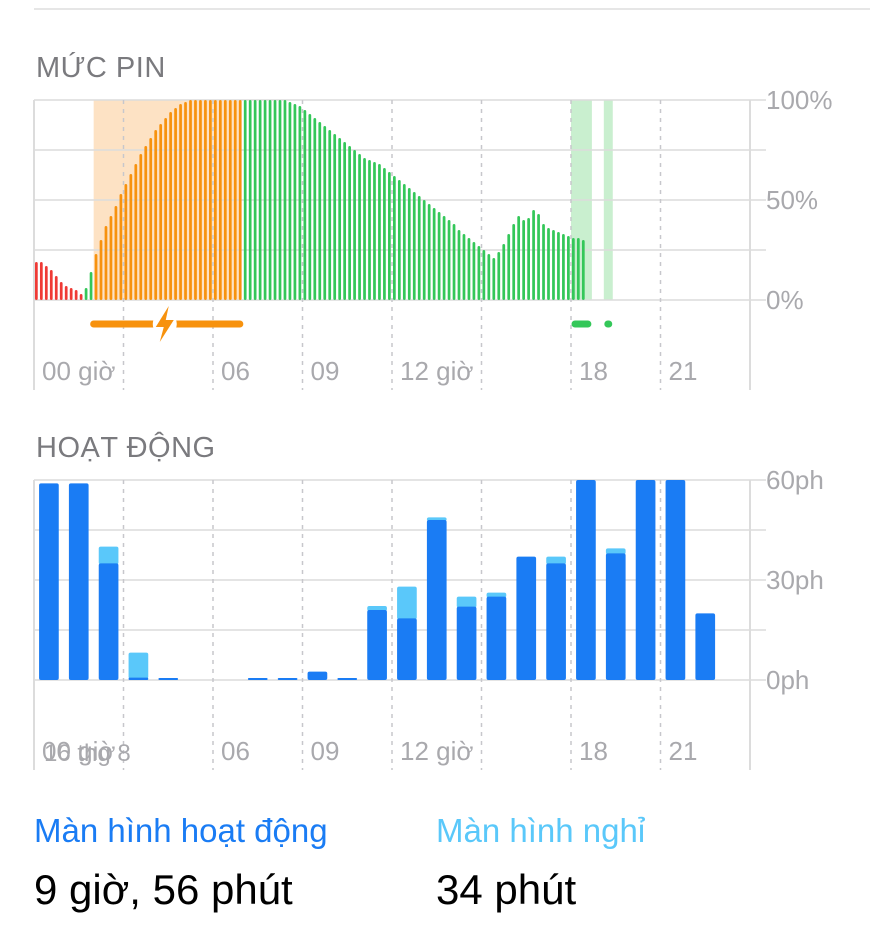  I want to click on y-tick-label: 0%, so click(785, 300).